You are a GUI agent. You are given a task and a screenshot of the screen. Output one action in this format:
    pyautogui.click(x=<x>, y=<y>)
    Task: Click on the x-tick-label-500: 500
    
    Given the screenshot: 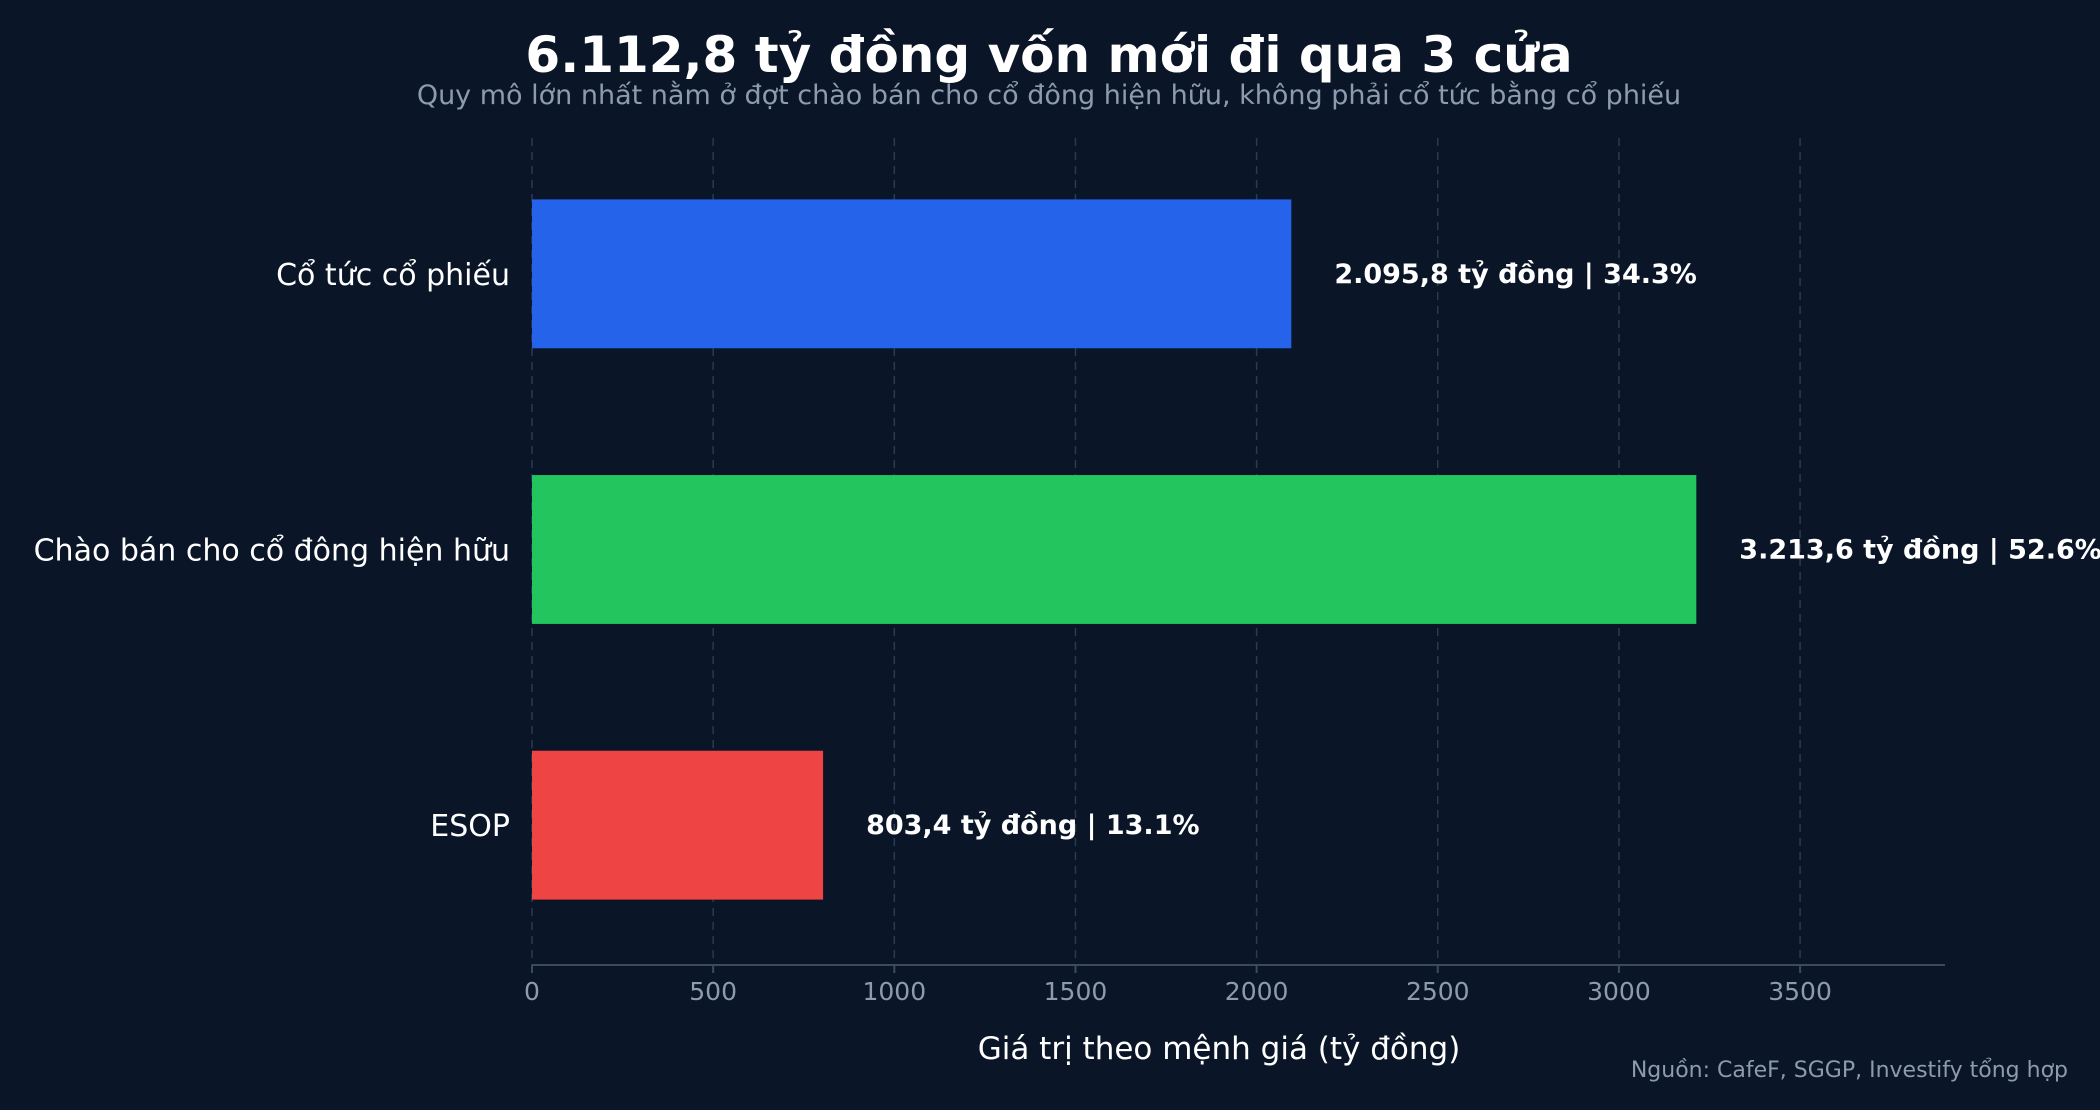 What is the action you would take?
    pyautogui.click(x=713, y=991)
    